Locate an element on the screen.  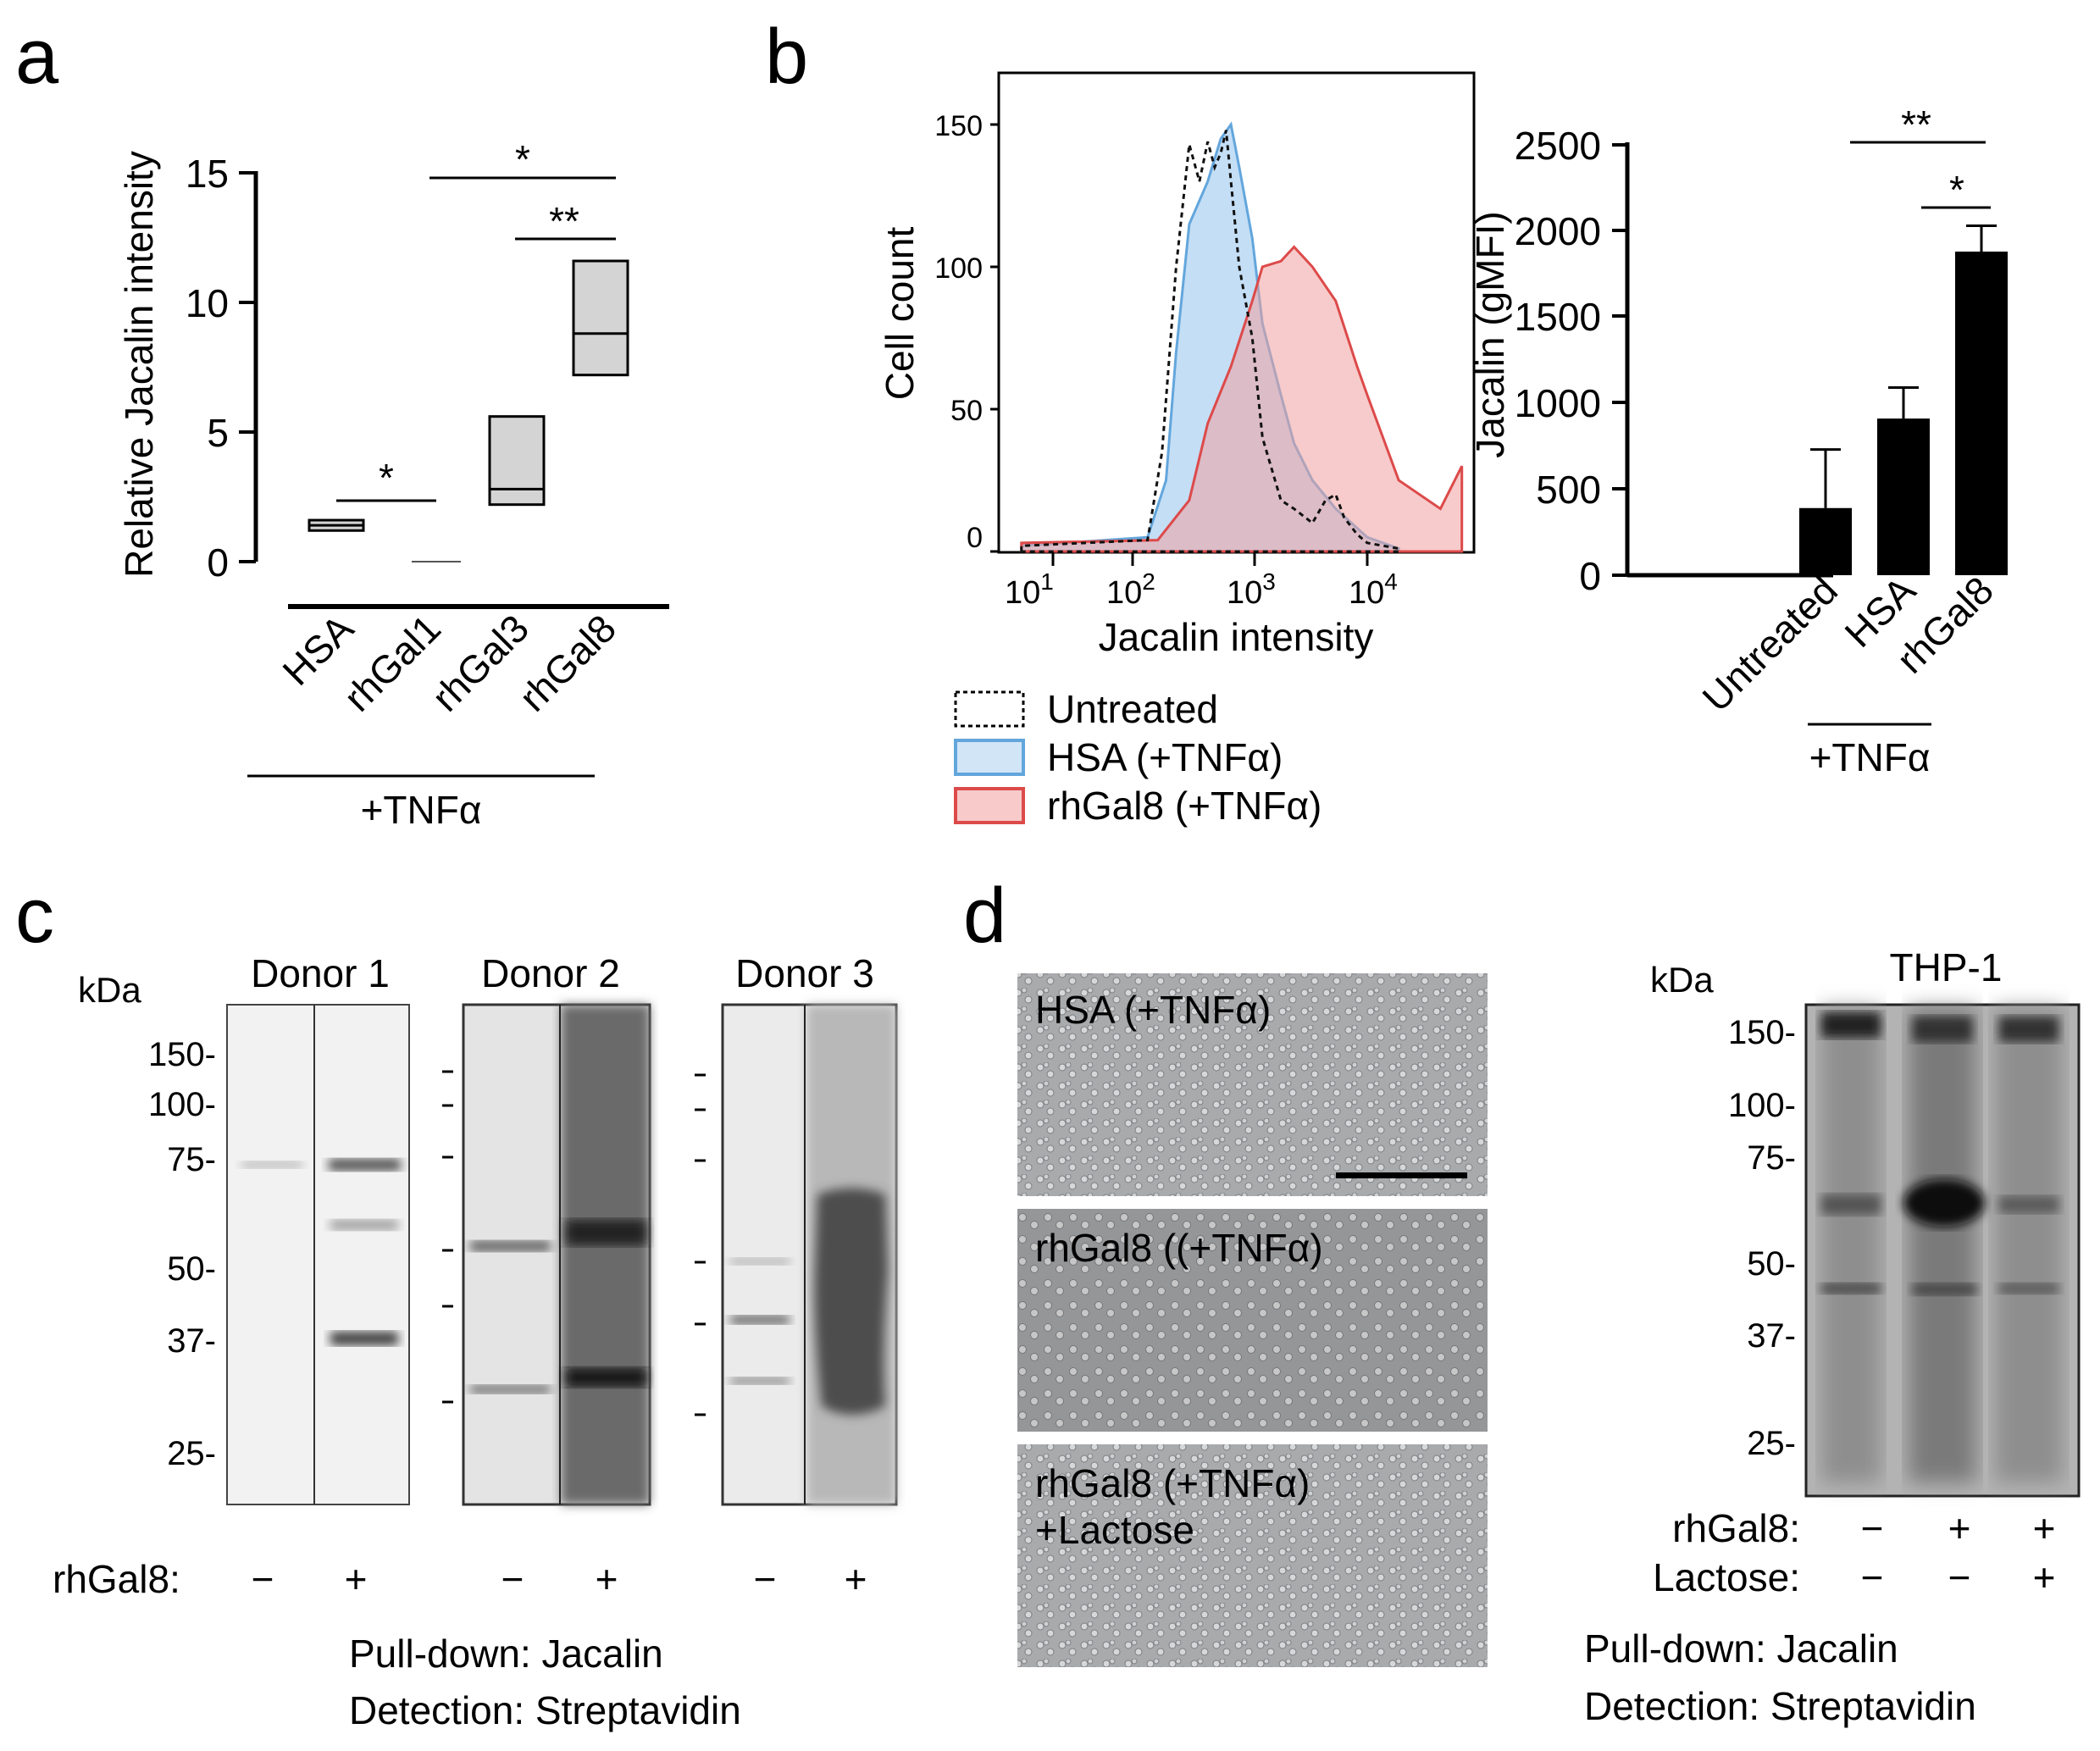
marker-label: 150- is located at coordinates (182, 1055).